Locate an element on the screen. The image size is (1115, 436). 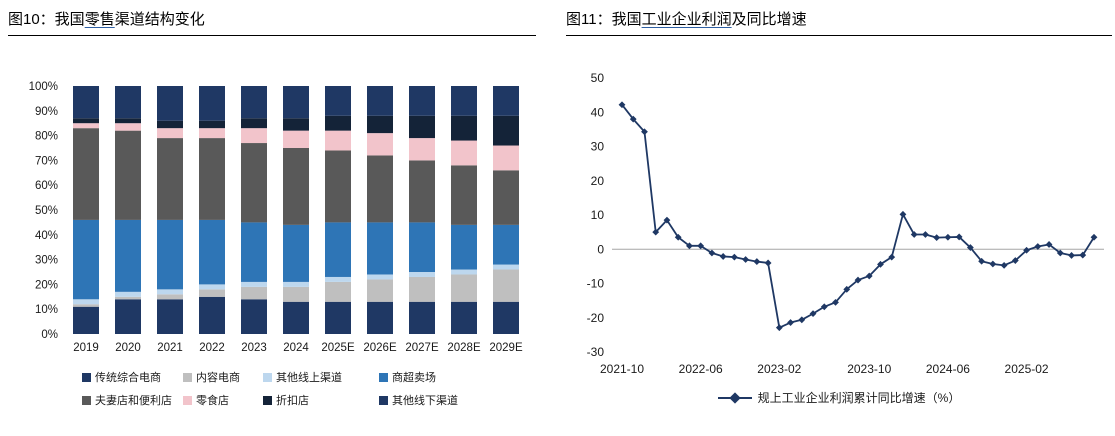
legend-label: 商超卖场 is located at coordinates (414, 378).